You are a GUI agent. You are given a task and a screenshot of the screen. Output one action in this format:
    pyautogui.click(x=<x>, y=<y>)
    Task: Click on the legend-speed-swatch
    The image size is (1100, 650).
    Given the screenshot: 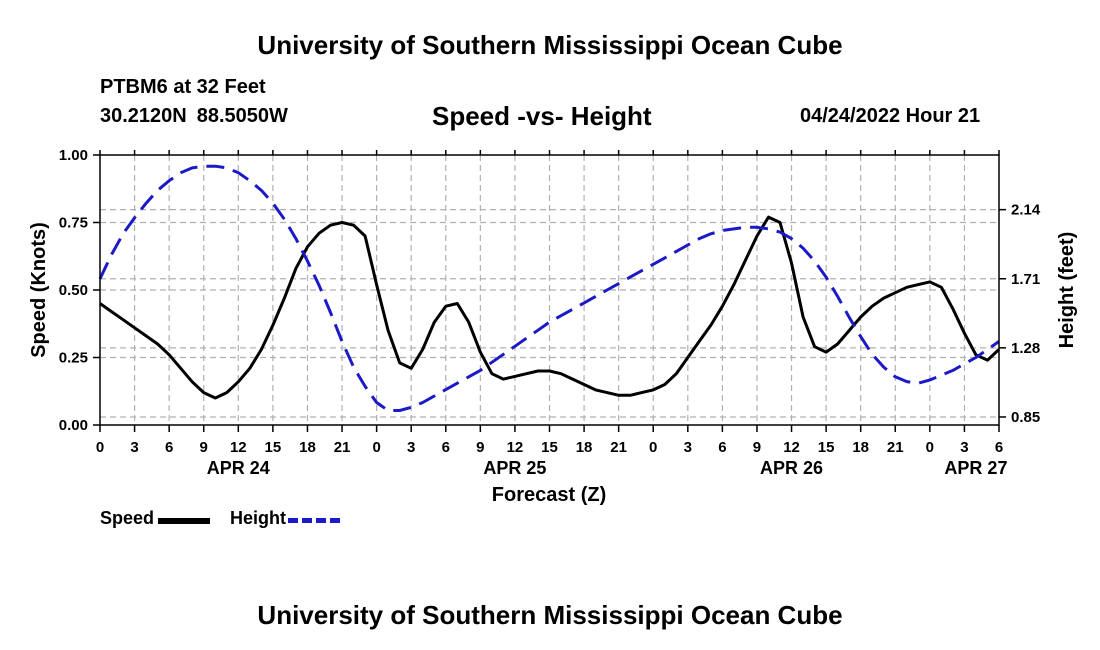 What is the action you would take?
    pyautogui.click(x=184, y=520)
    